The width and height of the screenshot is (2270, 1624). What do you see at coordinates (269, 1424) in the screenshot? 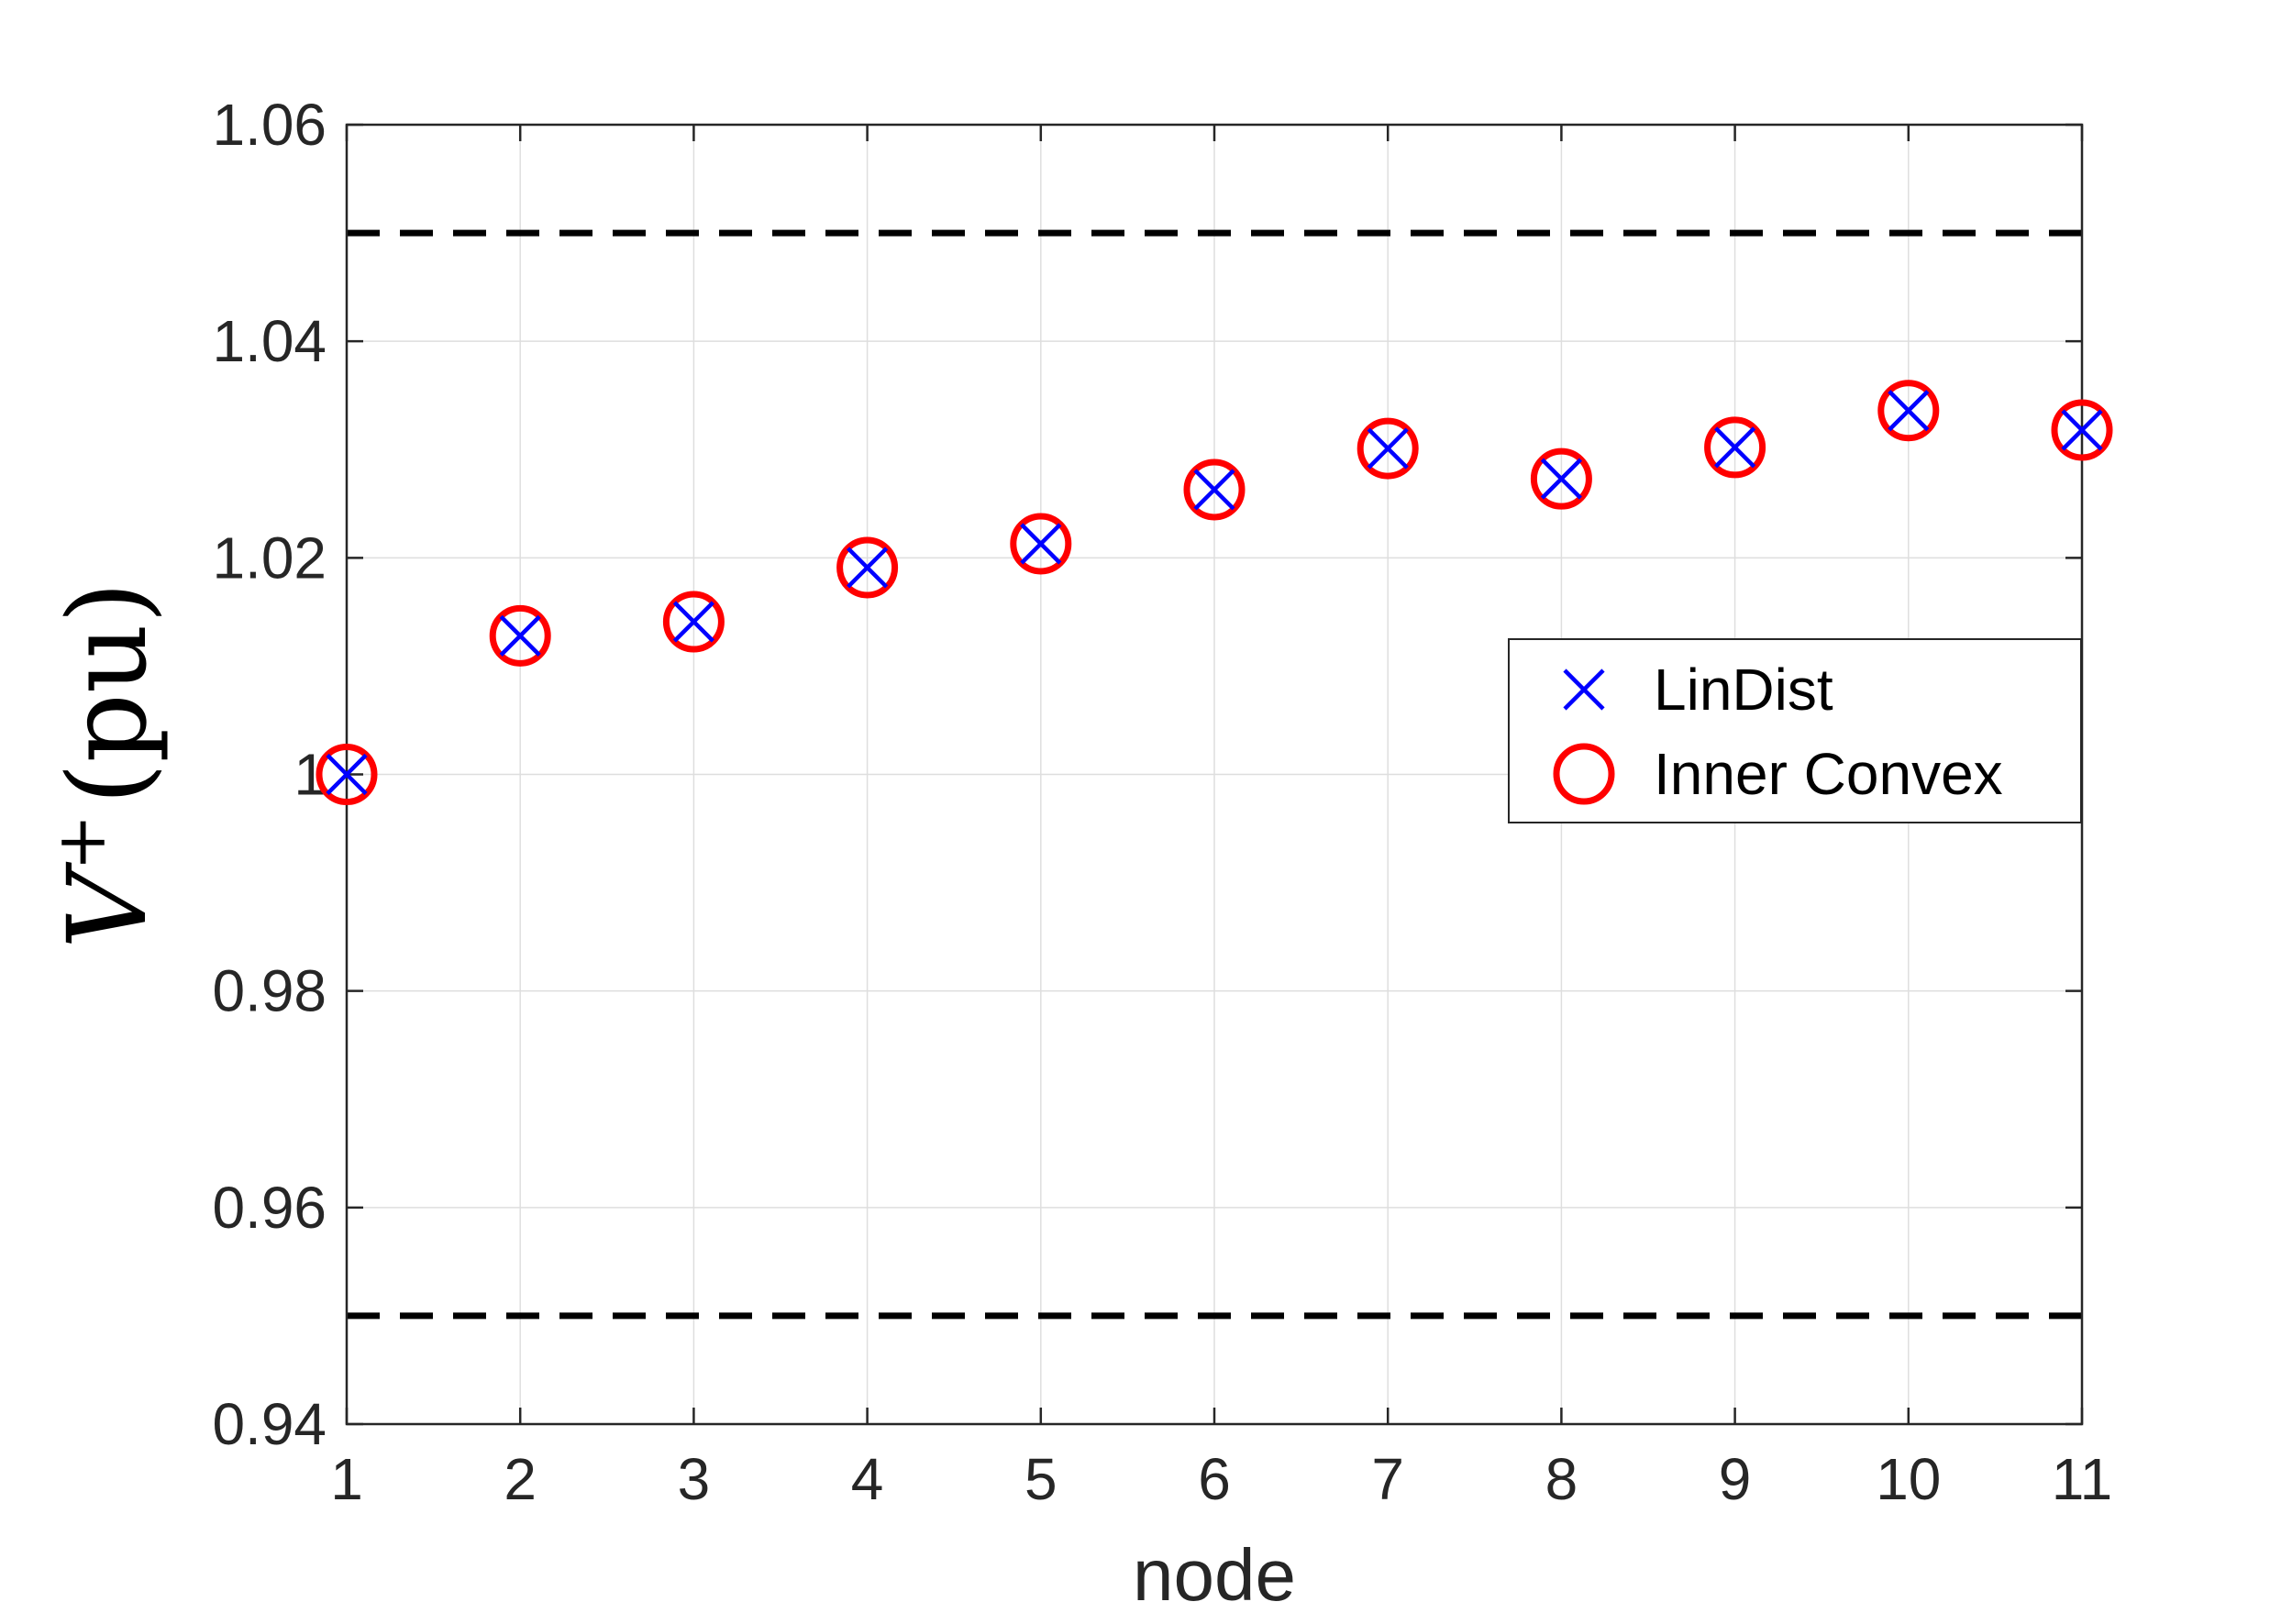
I see `y-tick-label: 0.94` at bounding box center [269, 1424].